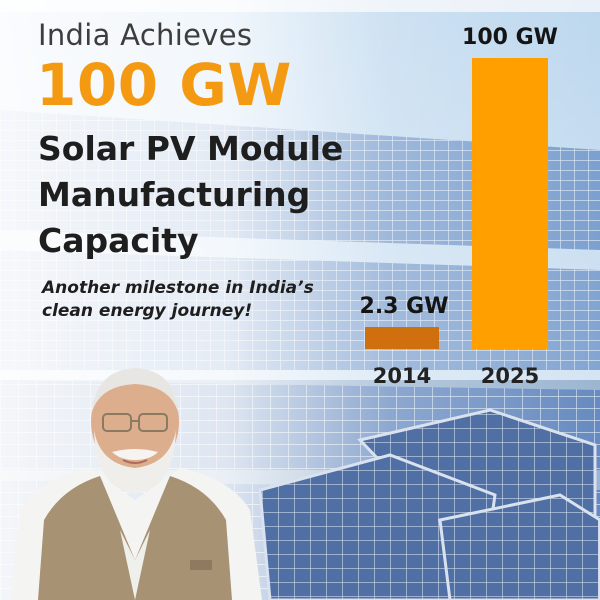  Describe the element at coordinates (510, 376) in the screenshot. I see `tick-label-2025: 2025` at that location.